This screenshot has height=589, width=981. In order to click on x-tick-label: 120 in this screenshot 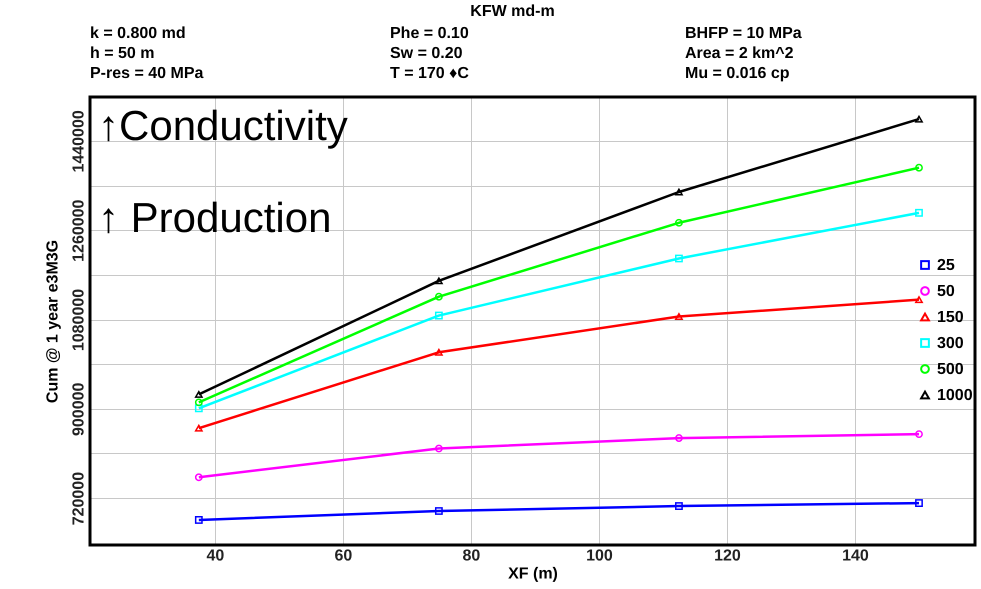, I will do `click(727, 556)`.